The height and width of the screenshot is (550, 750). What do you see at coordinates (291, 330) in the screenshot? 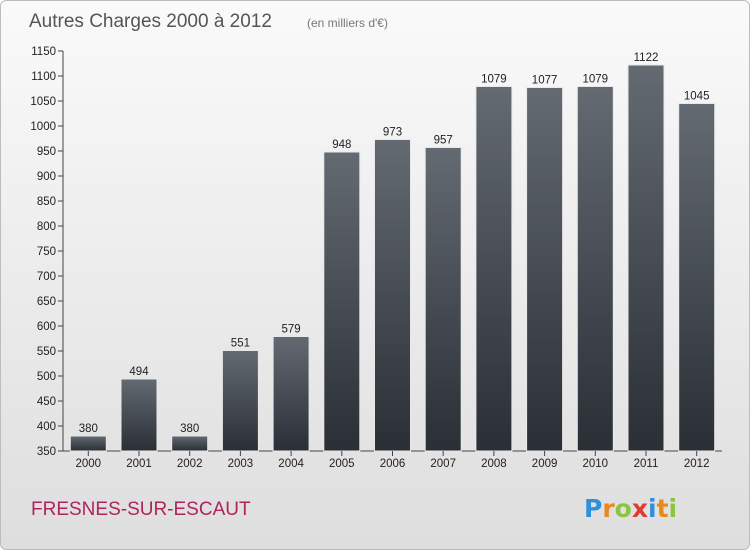
I see `value-label-2004: 579` at bounding box center [291, 330].